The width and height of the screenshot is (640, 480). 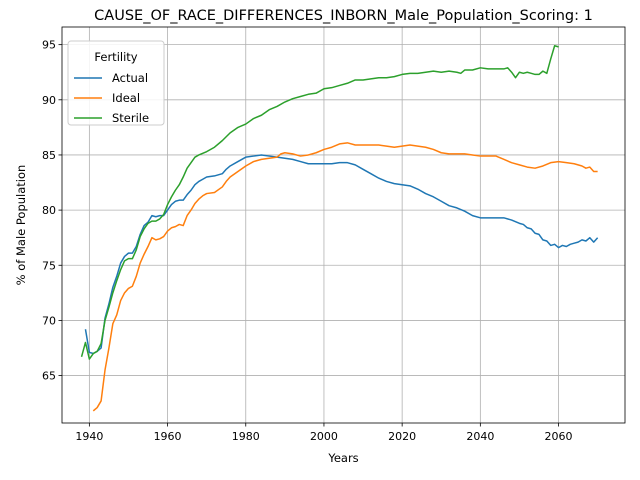 I want to click on legend-label-sterile: Sterile, so click(x=130, y=118).